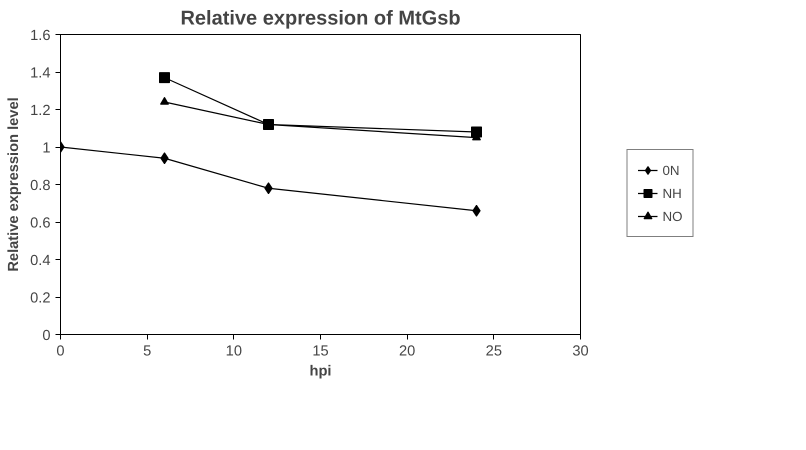  Describe the element at coordinates (320, 352) in the screenshot. I see `x-tick-label: 15` at that location.